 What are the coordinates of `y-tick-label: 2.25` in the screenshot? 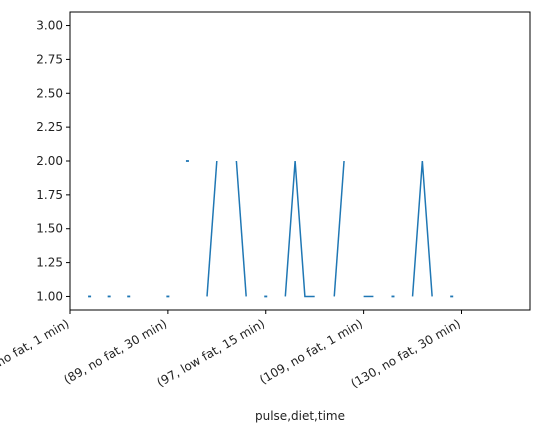 It's located at (49, 127).